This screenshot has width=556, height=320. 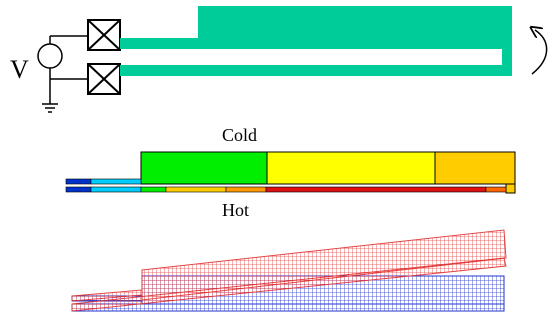 What do you see at coordinates (107, 295) in the screenshot?
I see `mesh-deformed-flexure` at bounding box center [107, 295].